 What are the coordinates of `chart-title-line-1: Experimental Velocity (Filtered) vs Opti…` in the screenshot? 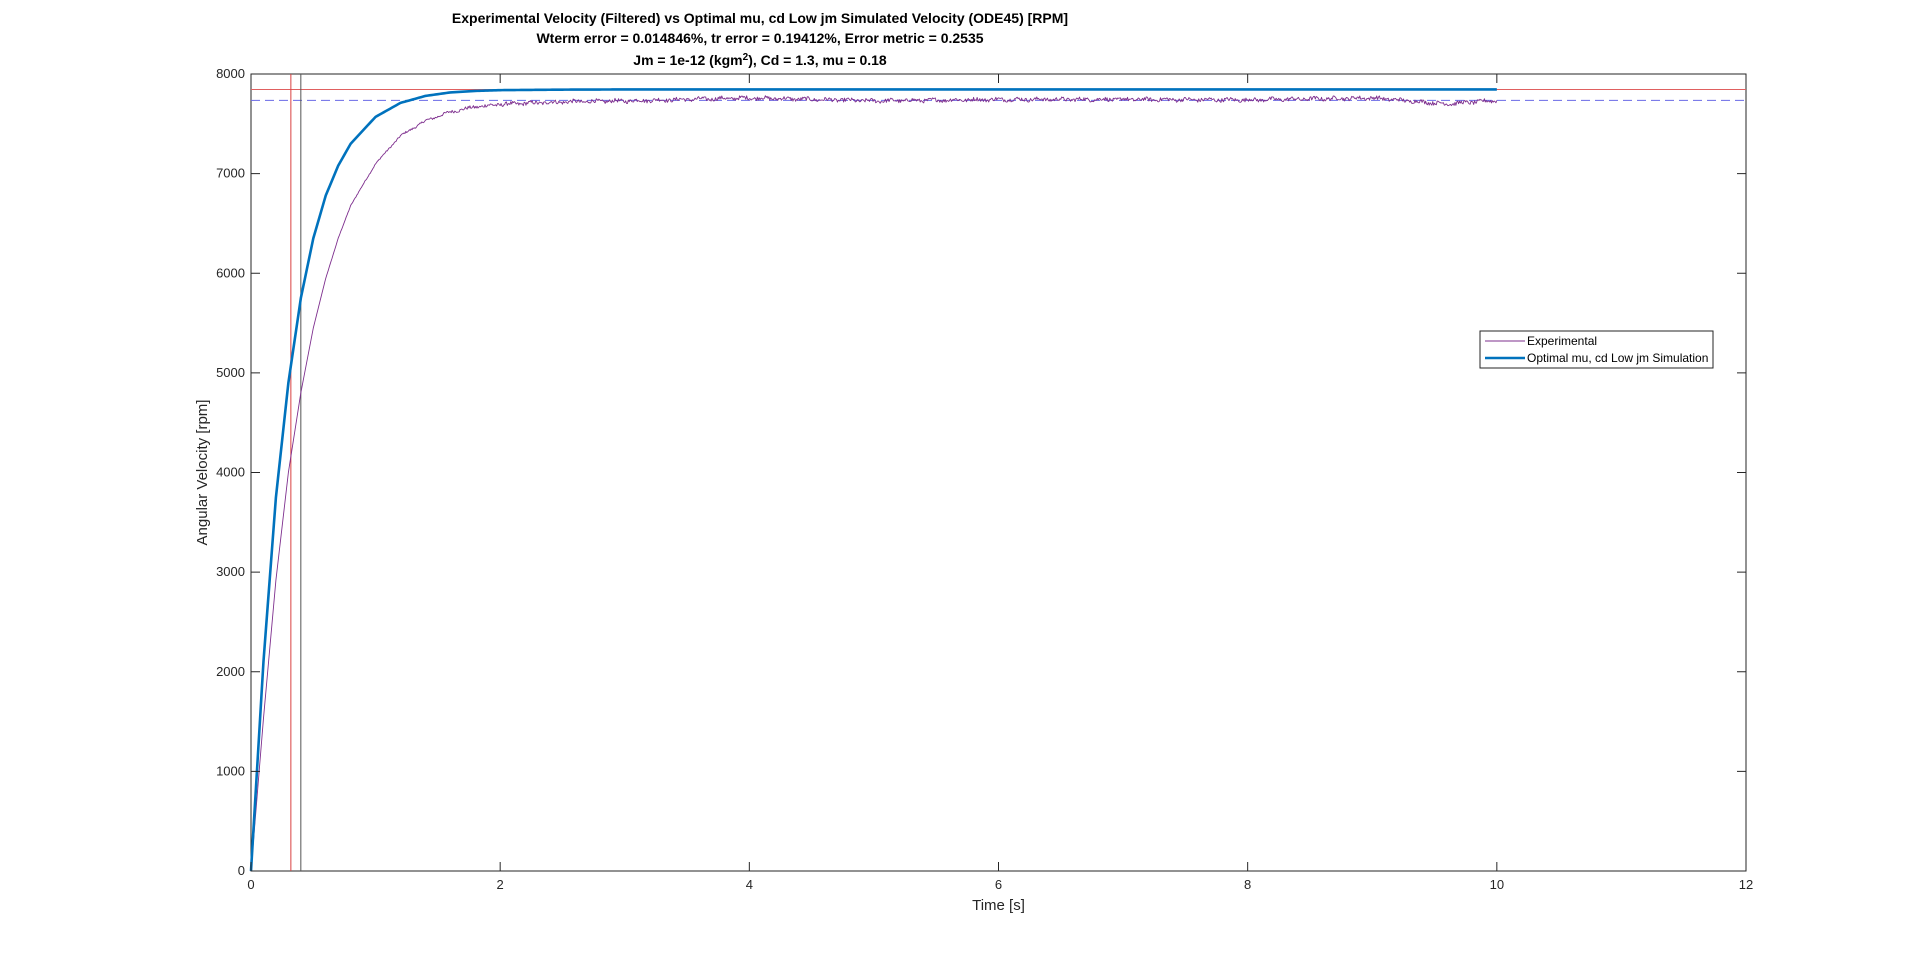 It's located at (760, 18).